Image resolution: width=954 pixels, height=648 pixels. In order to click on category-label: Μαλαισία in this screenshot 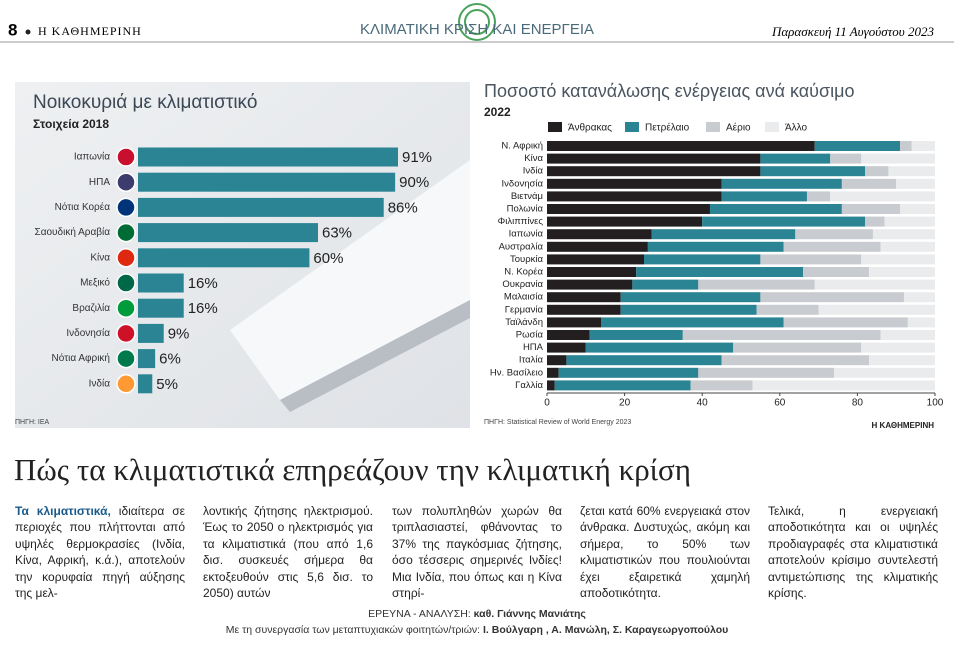, I will do `click(524, 297)`.